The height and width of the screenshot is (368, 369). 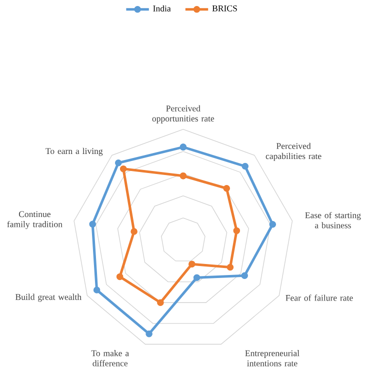 What do you see at coordinates (333, 220) in the screenshot?
I see `spoke-label: Ease of starting a business` at bounding box center [333, 220].